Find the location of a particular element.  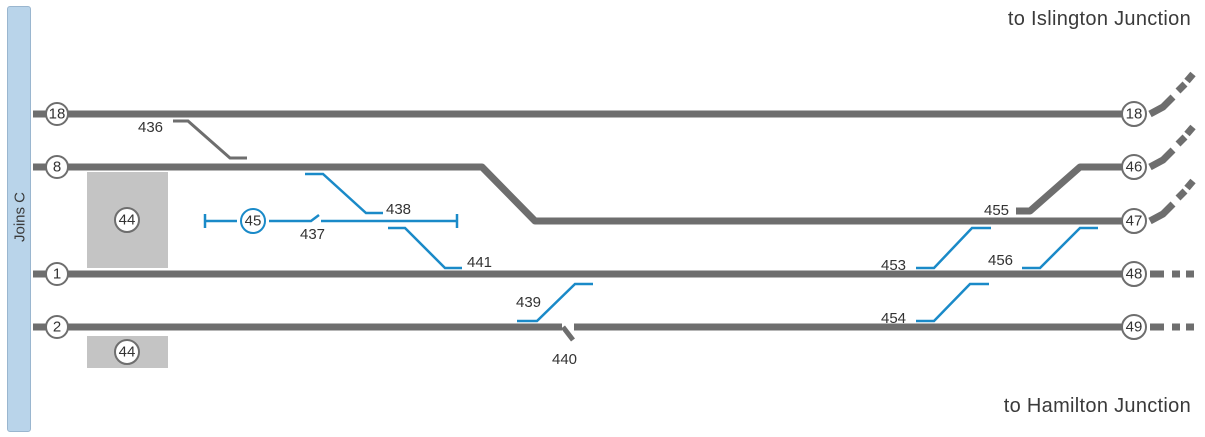

point-438-line is located at coordinates (344, 193).